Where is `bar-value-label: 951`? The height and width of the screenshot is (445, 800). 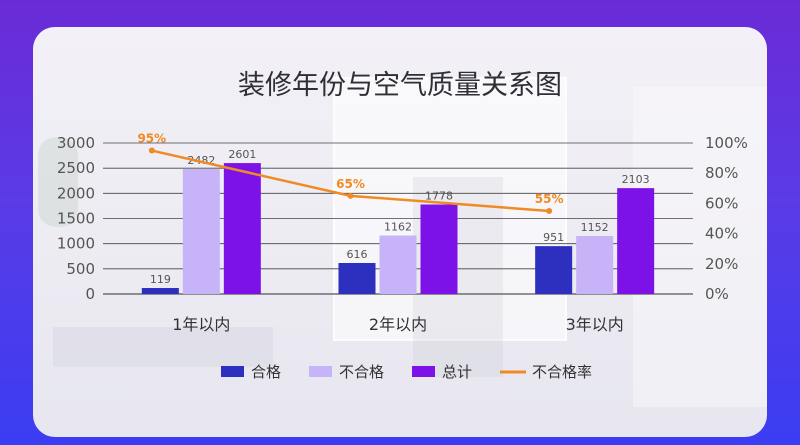 bar-value-label: 951 is located at coordinates (553, 237).